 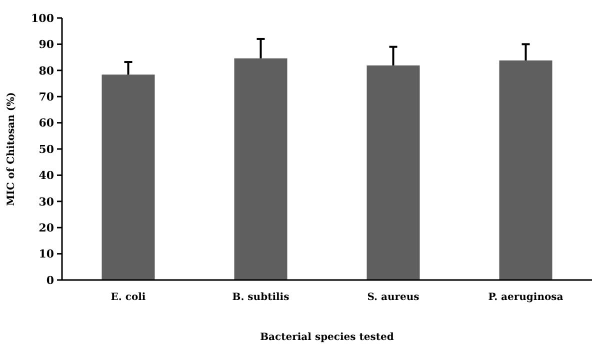 I want to click on y-tick-label: 0, so click(x=50, y=280).